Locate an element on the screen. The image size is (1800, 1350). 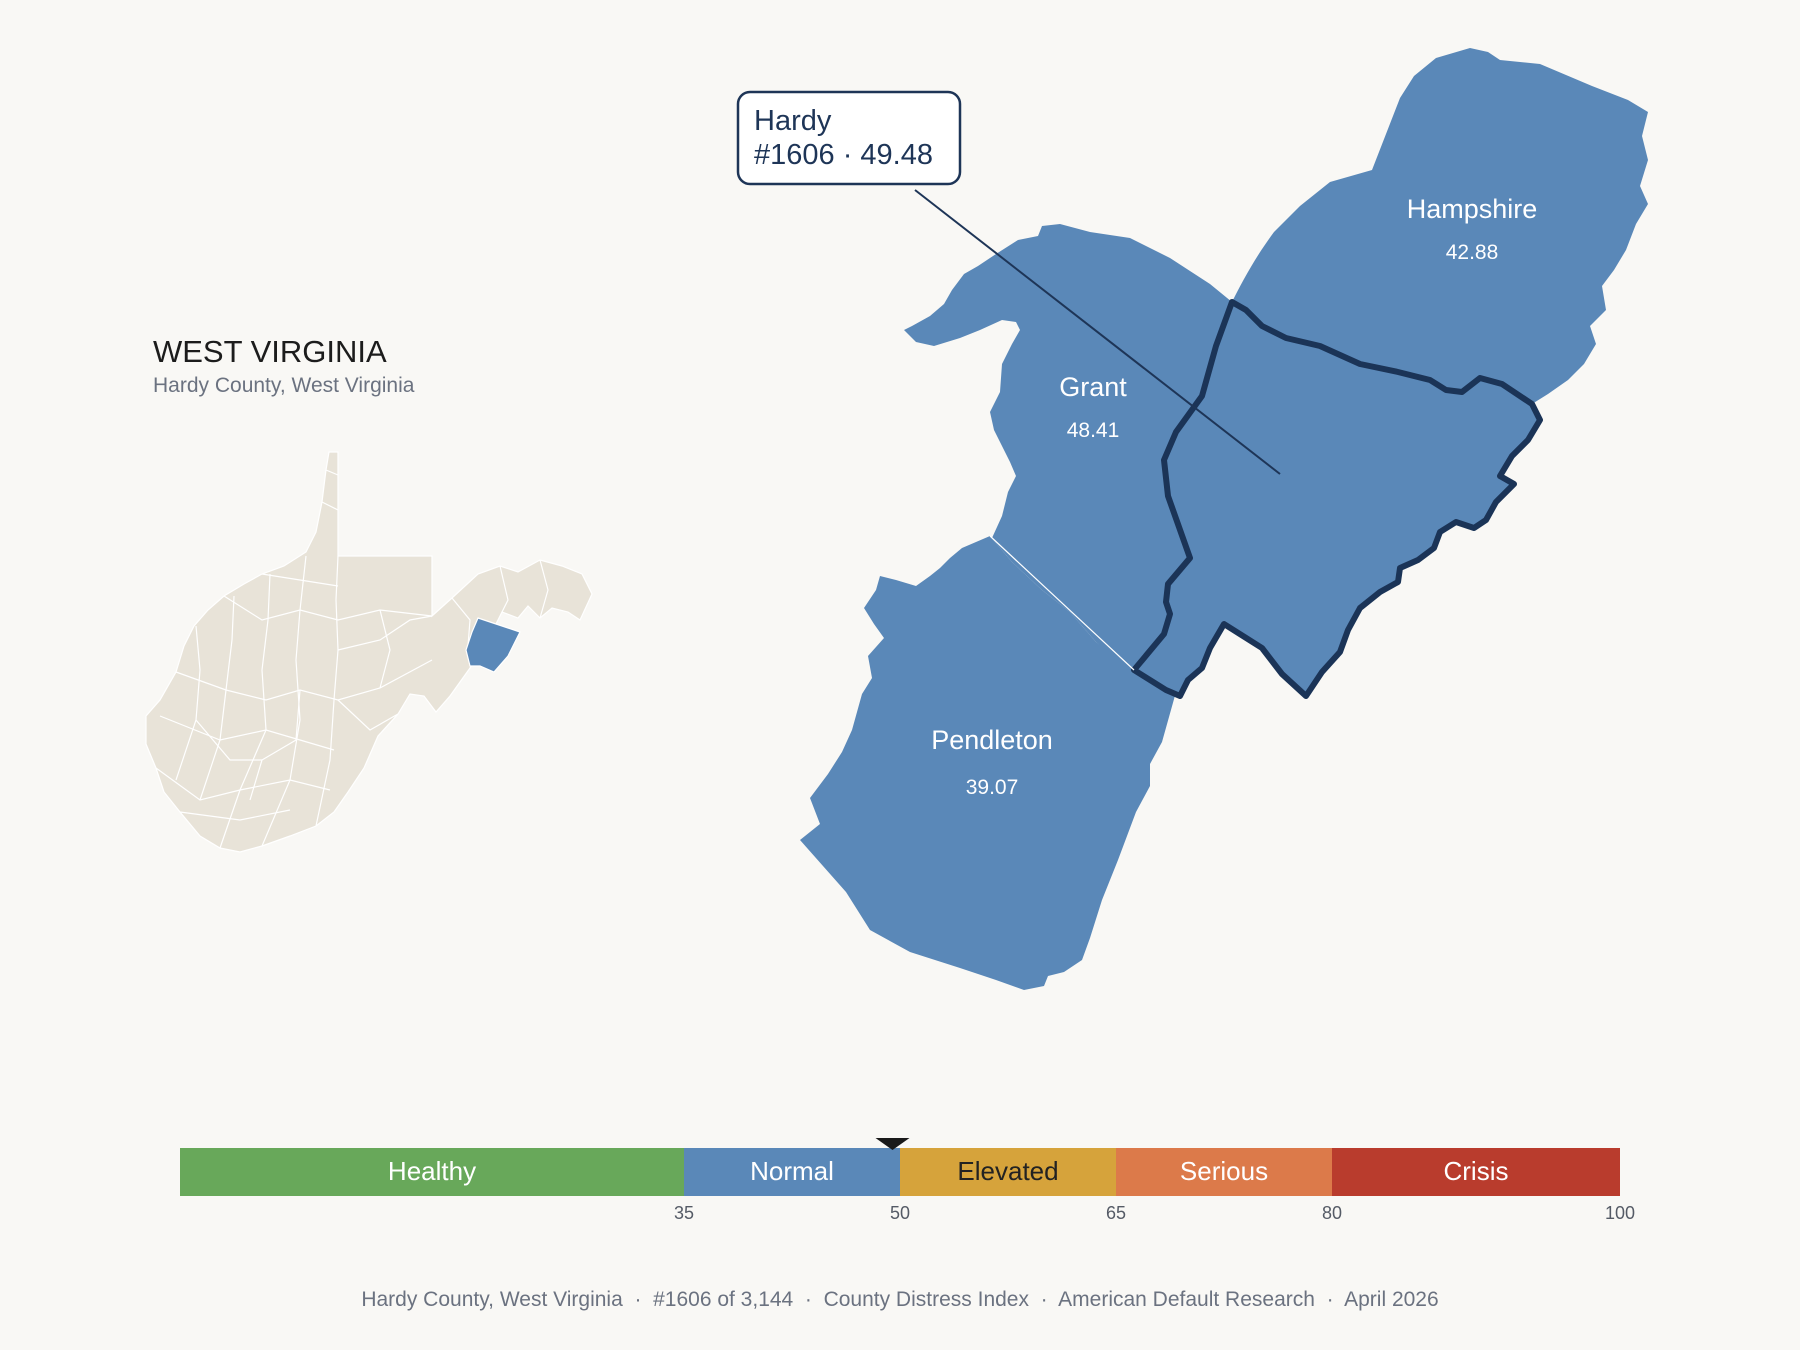
inset-state-map is located at coordinates (369, 652).